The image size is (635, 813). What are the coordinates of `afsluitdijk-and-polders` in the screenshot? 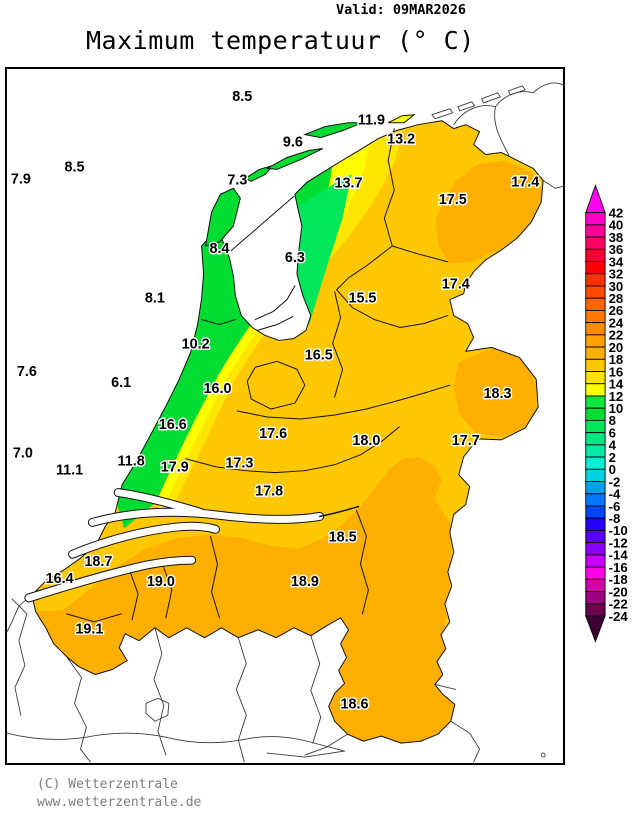 It's located at (261, 263).